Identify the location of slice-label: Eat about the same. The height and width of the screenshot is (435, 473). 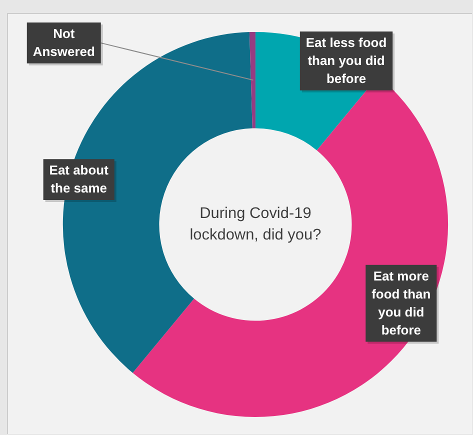
(79, 179).